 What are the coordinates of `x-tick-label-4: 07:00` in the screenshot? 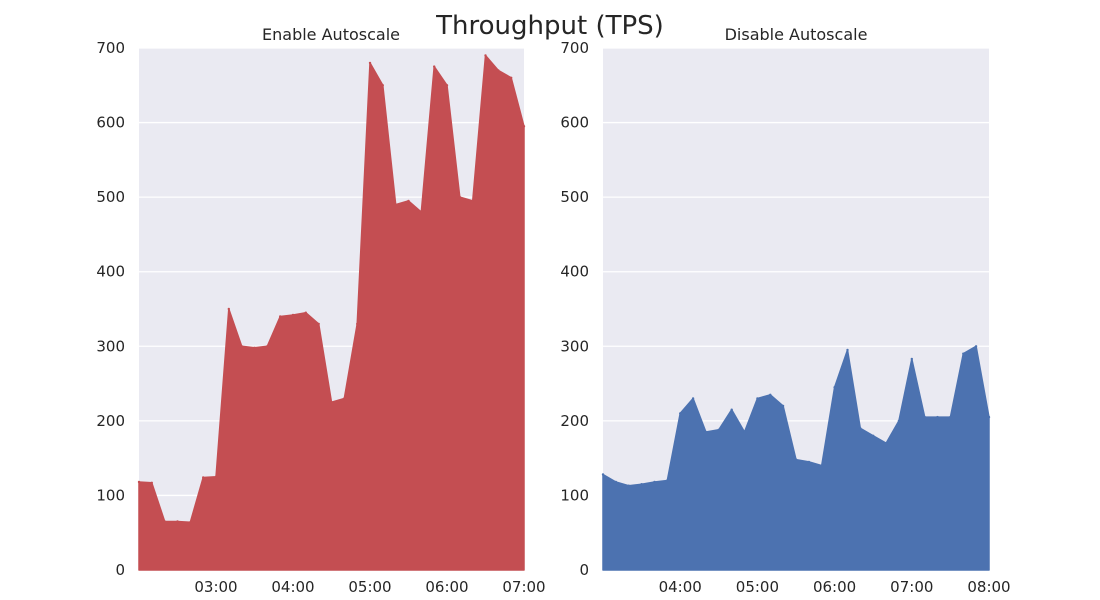 It's located at (523, 587).